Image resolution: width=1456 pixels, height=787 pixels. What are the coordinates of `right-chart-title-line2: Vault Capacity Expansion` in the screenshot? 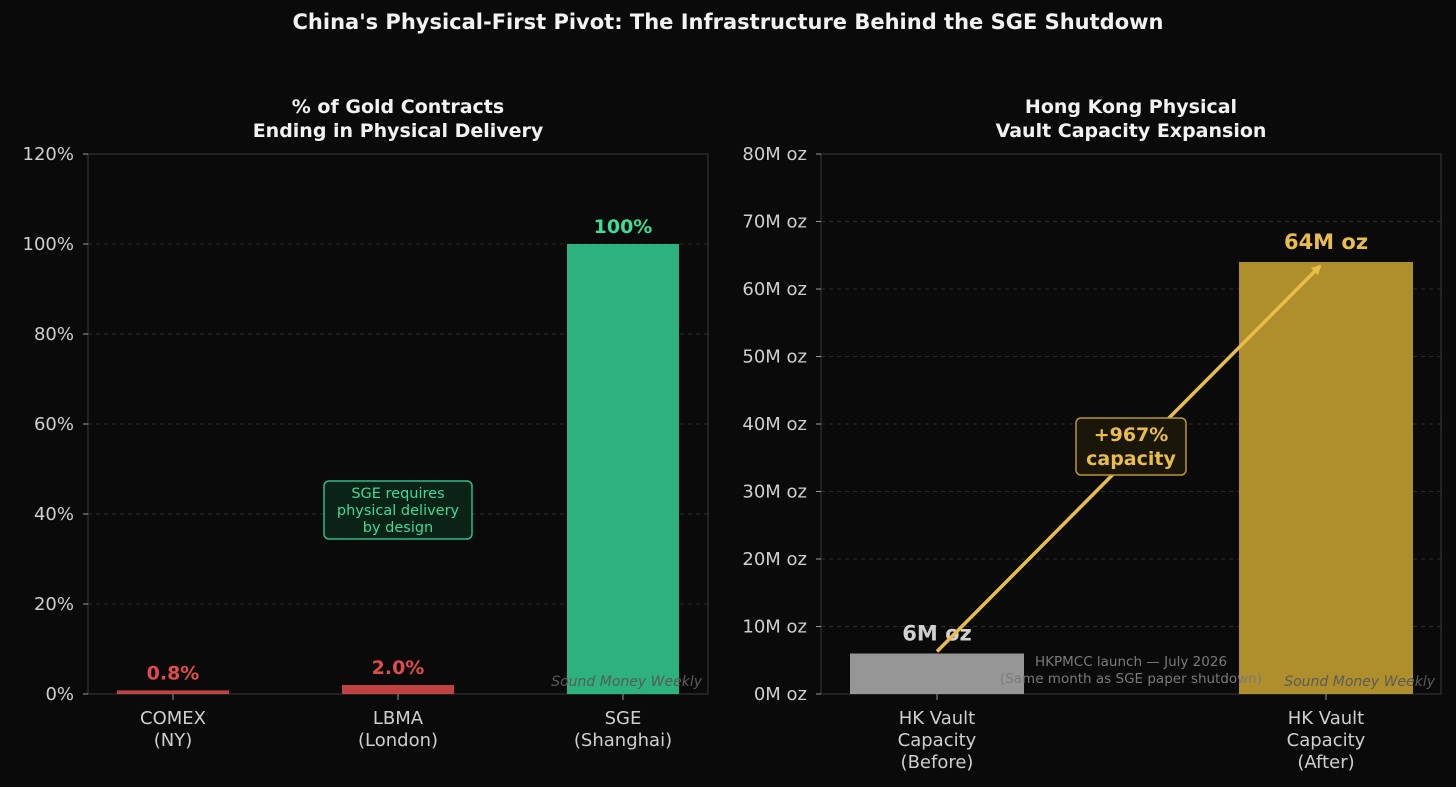 It's located at (1131, 131).